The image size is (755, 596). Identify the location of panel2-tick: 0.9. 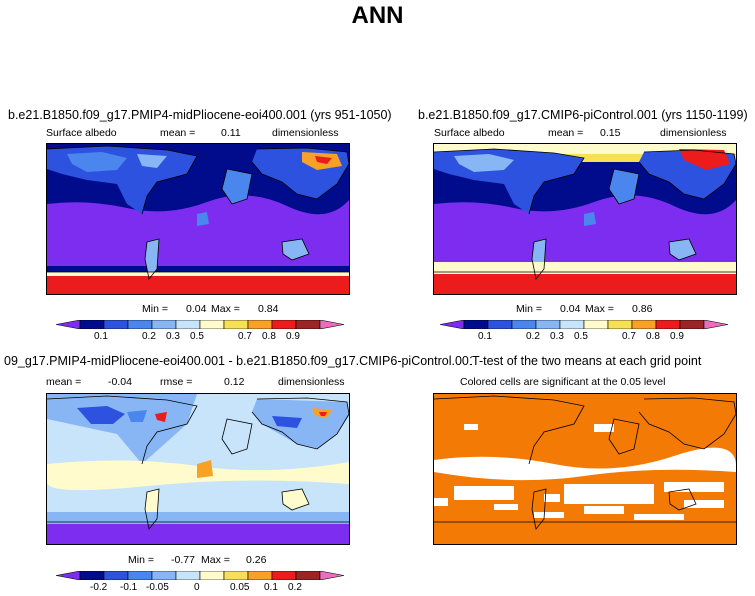
(677, 336).